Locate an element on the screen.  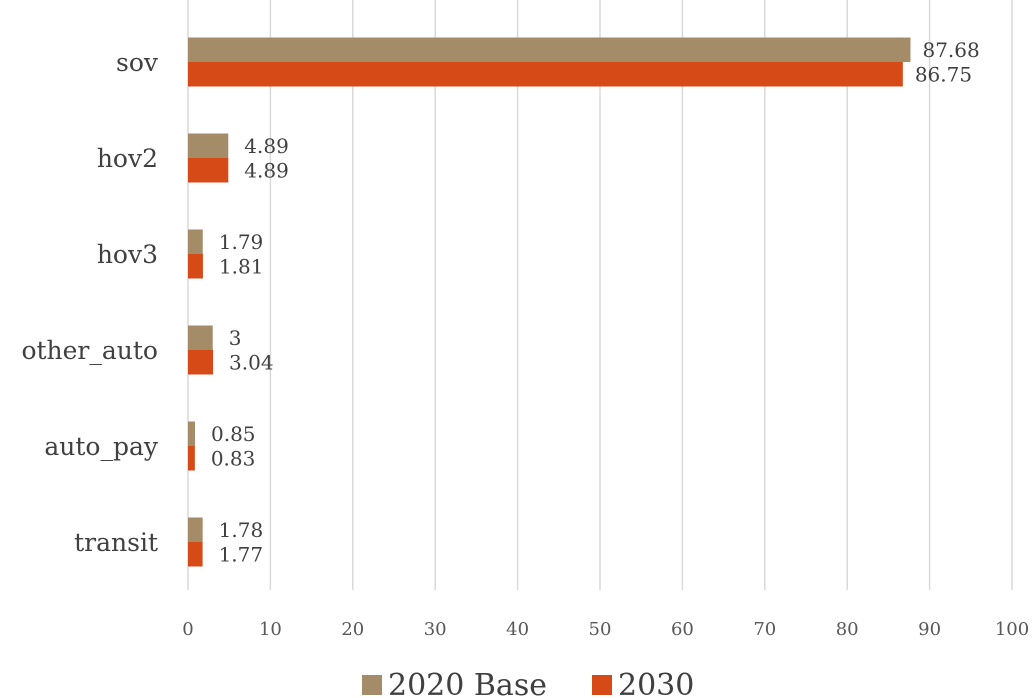
x-tick-label: 60 is located at coordinates (682, 629).